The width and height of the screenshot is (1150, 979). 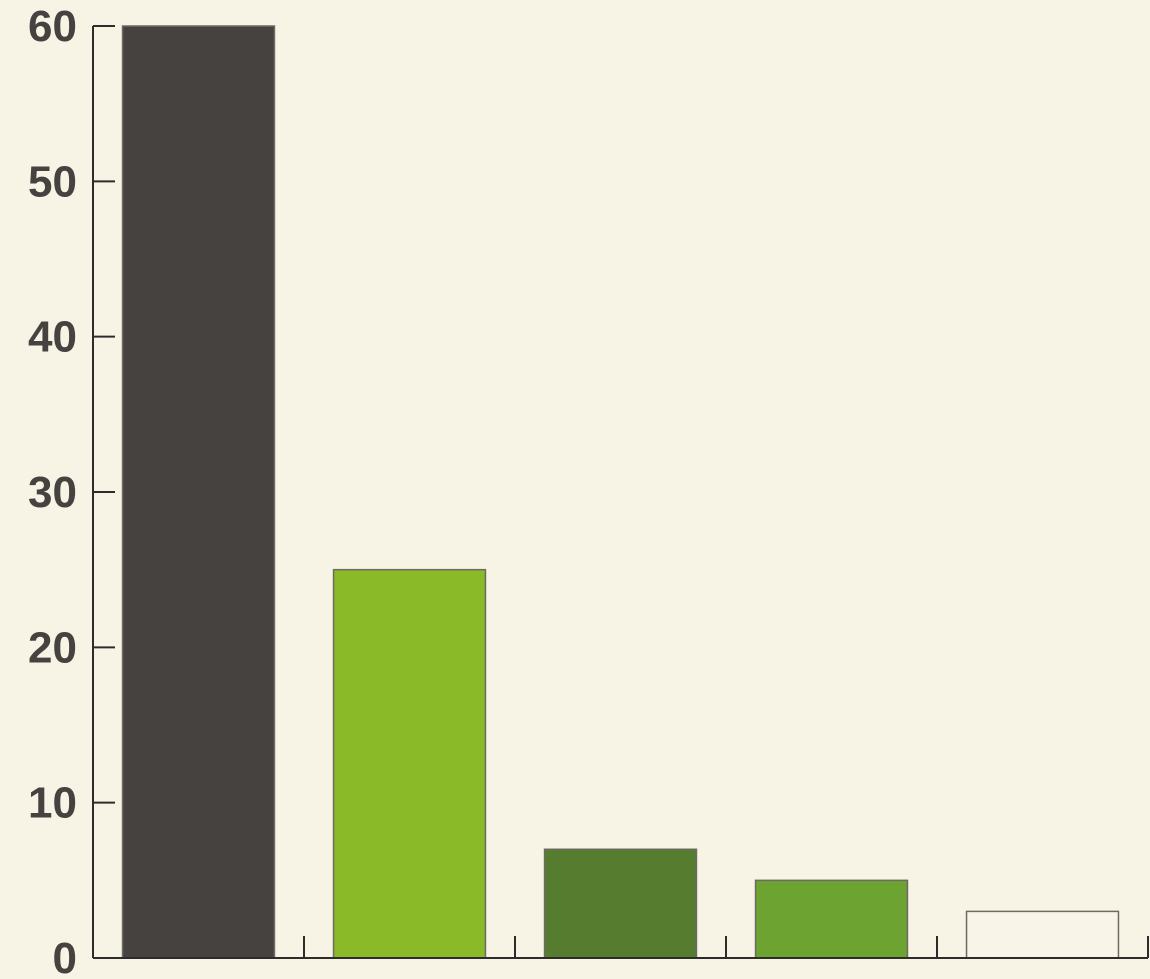 What do you see at coordinates (52, 181) in the screenshot?
I see `y-tick-label-50: 50` at bounding box center [52, 181].